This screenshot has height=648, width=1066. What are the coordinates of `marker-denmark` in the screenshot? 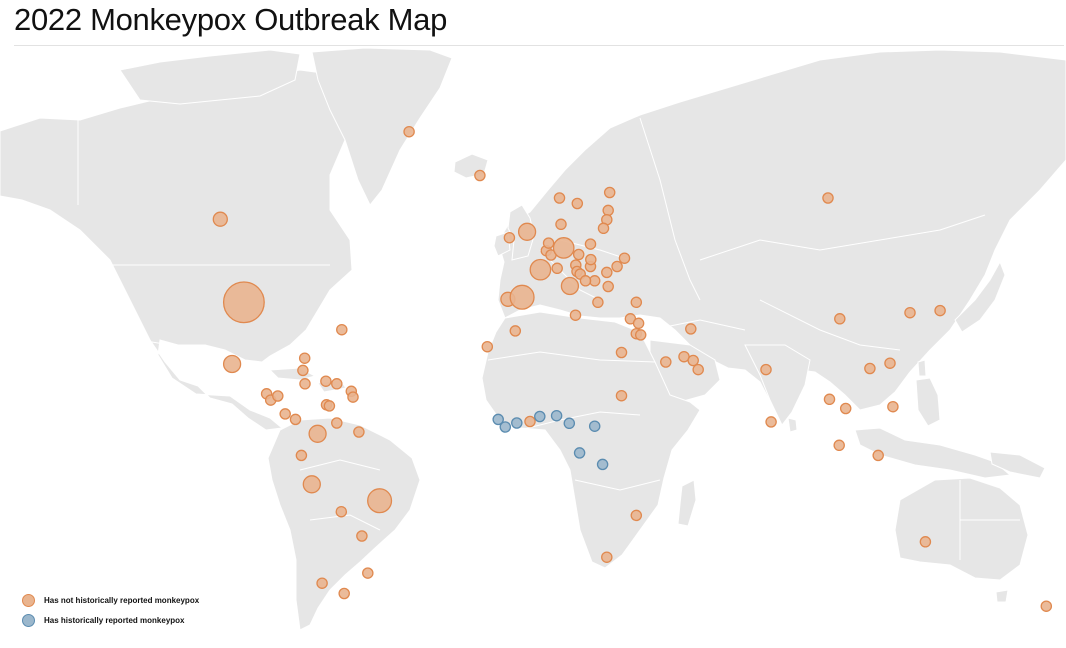 It's located at (561, 224).